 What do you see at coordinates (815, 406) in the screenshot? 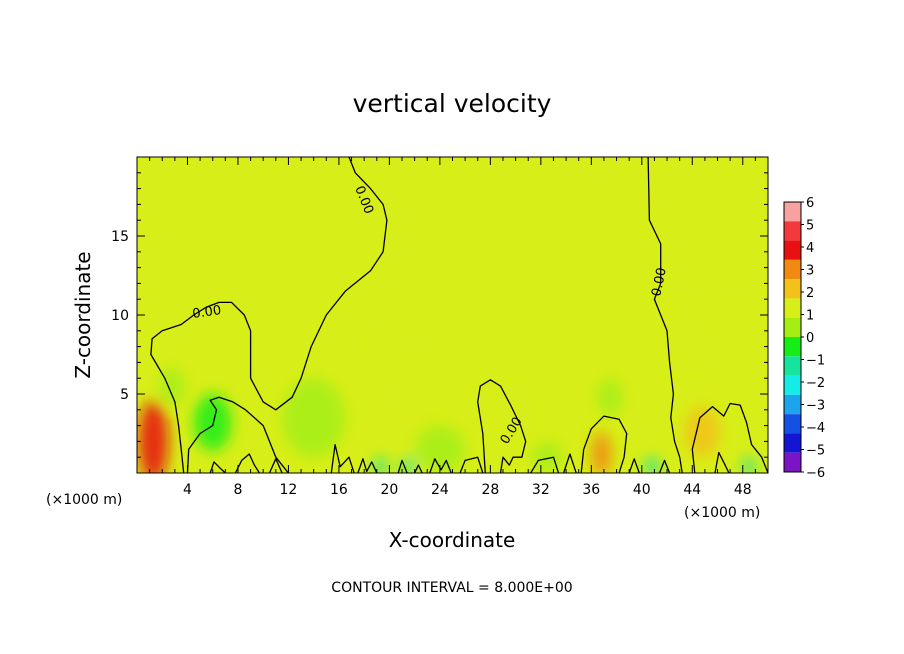
I see `colorbar-label: −3` at bounding box center [815, 406].